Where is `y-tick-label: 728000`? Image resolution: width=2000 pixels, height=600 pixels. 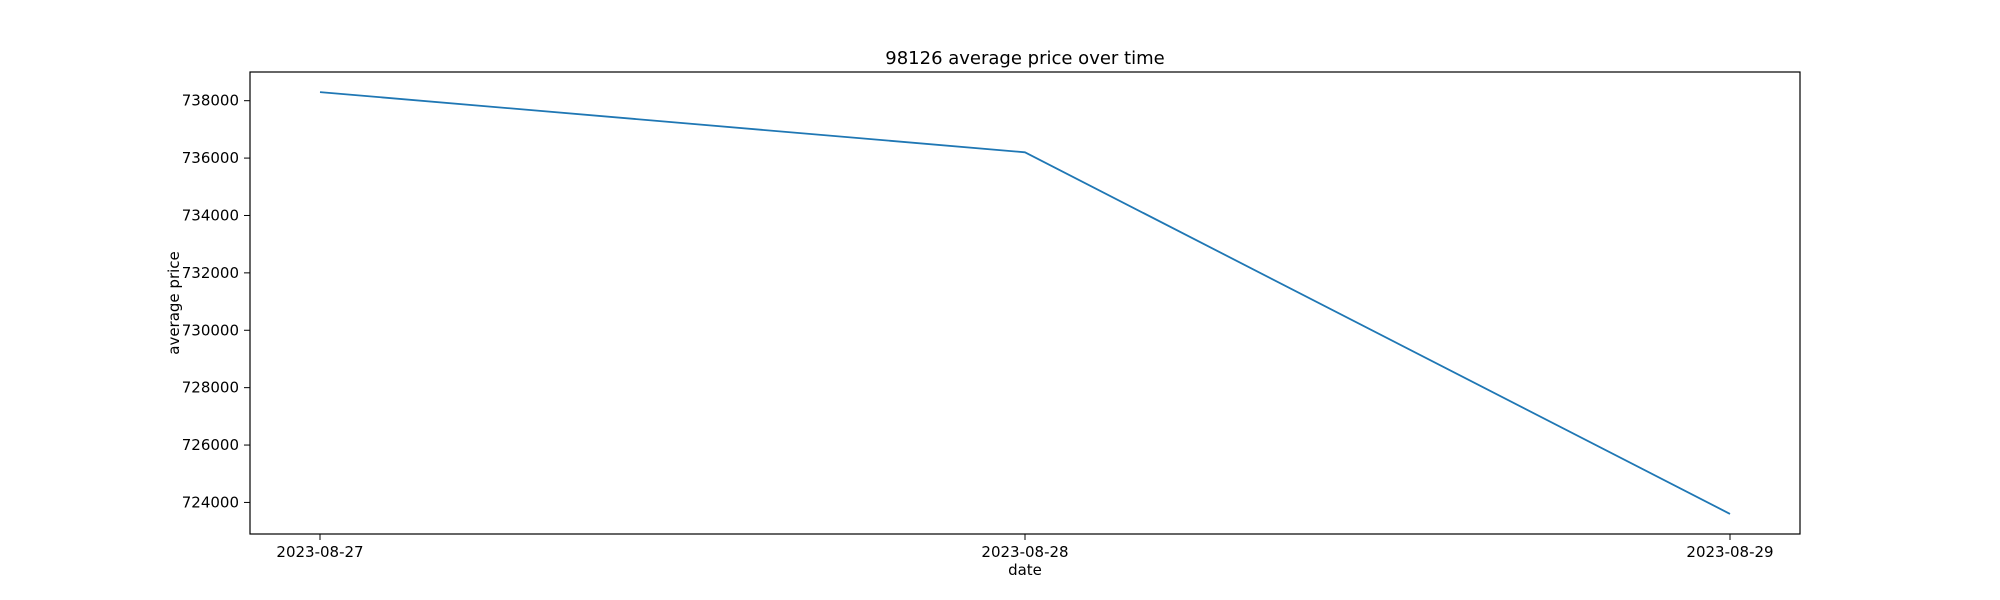
y-tick-label: 728000 is located at coordinates (210, 388).